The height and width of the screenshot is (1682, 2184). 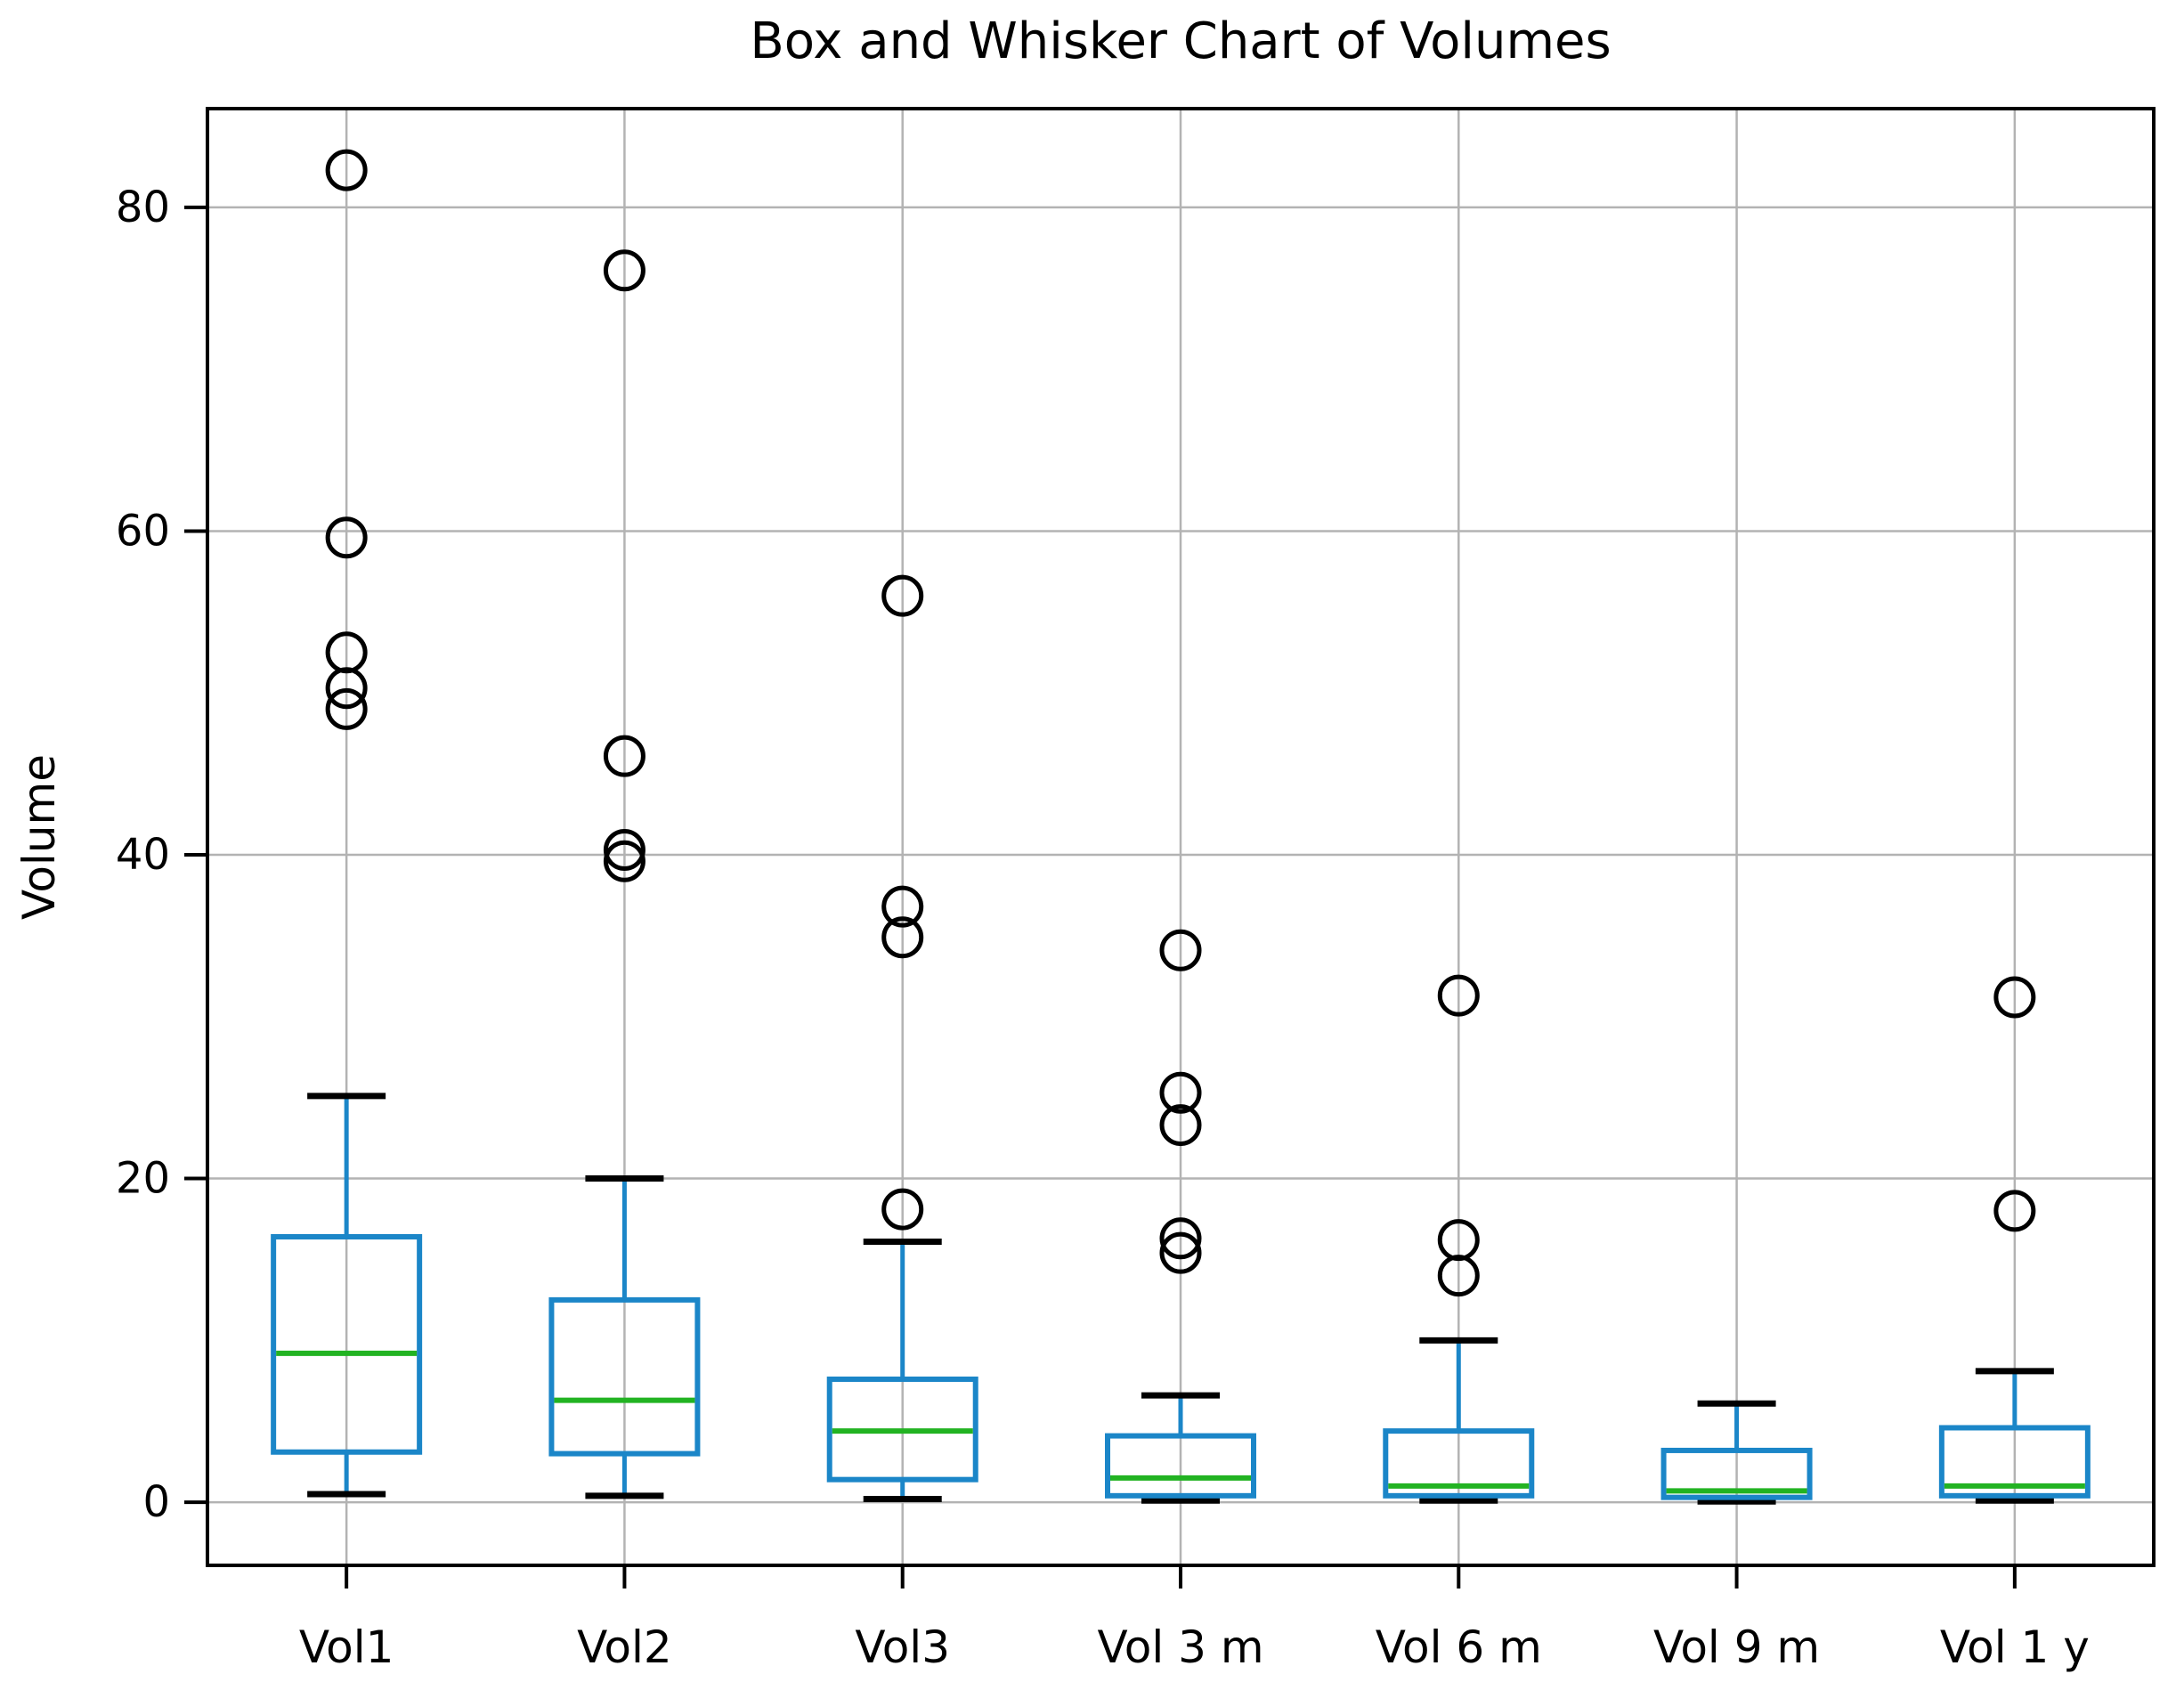 I want to click on x-tick-label: Vol3, so click(x=902, y=1647).